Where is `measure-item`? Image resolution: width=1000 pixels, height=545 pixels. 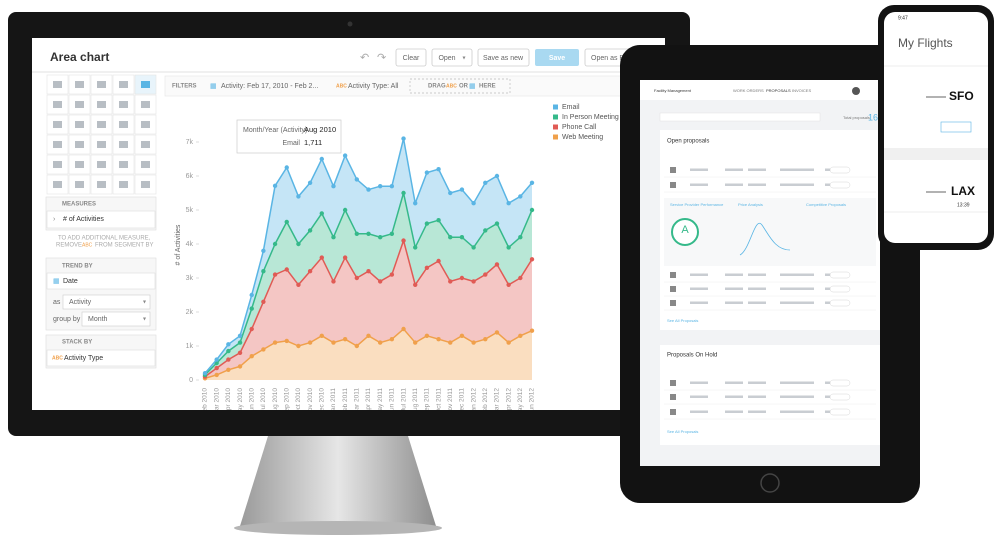 measure-item is located at coordinates (101, 219).